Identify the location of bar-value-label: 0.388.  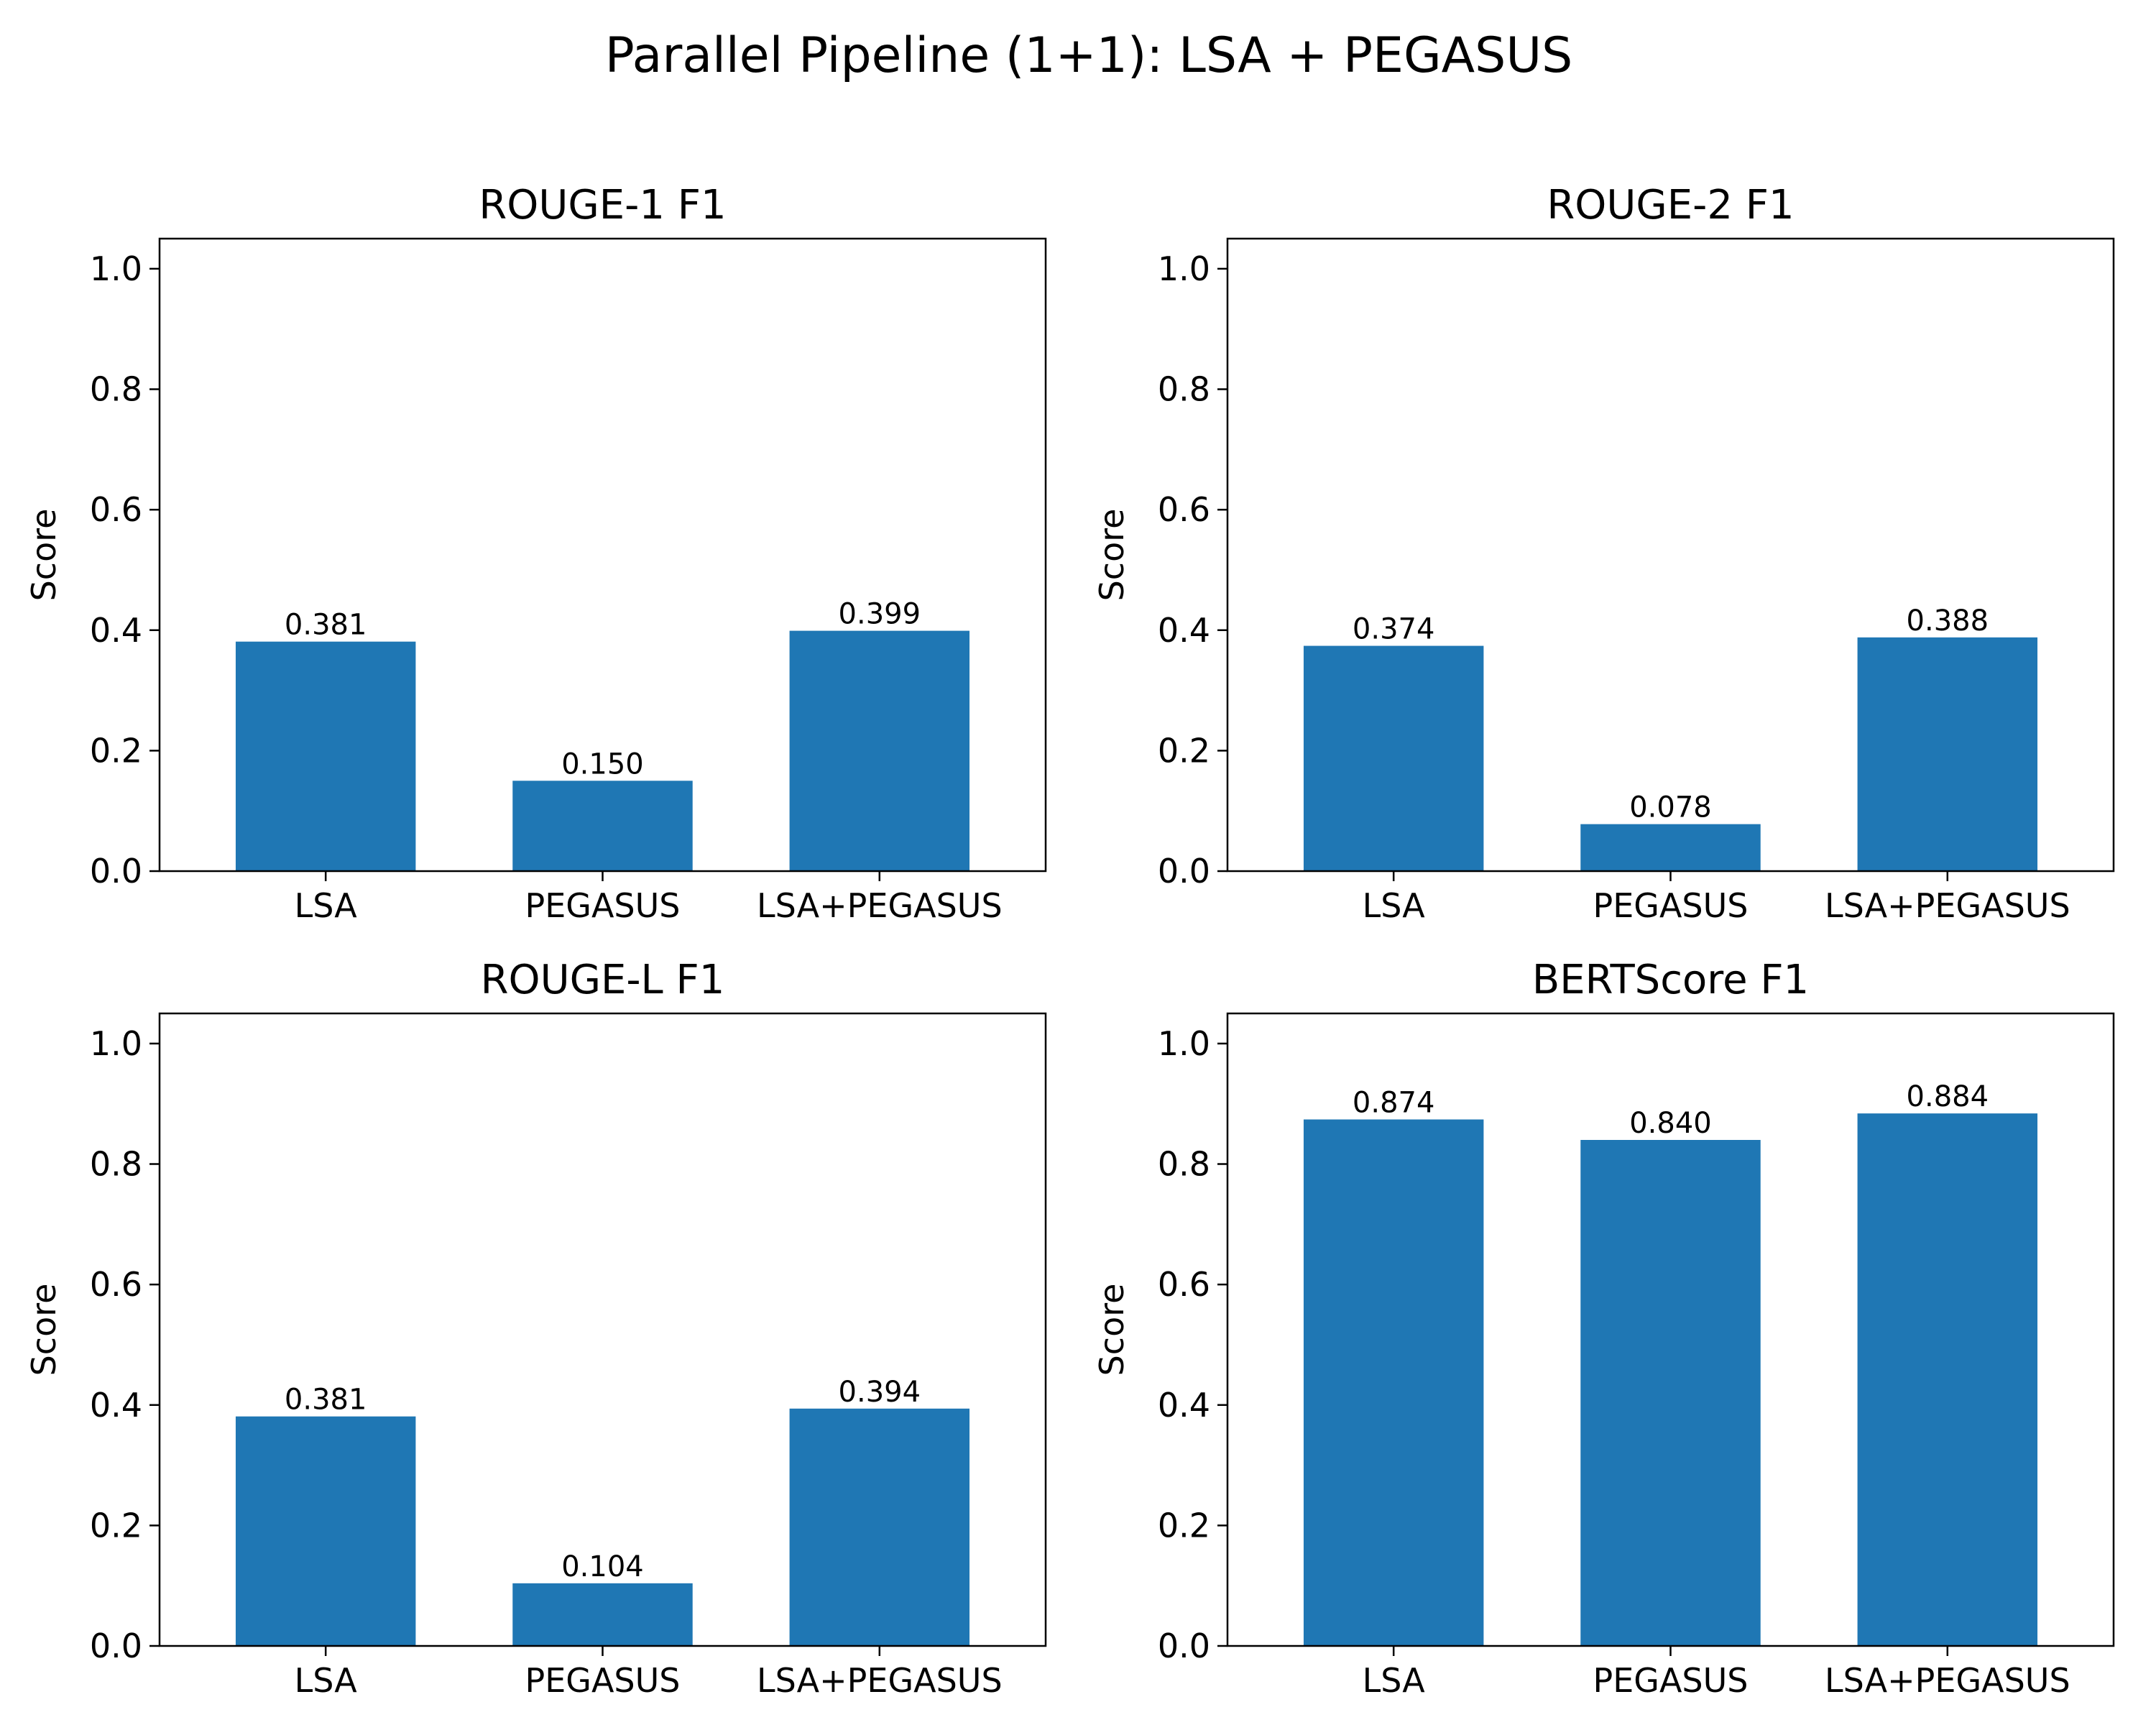
(1948, 621).